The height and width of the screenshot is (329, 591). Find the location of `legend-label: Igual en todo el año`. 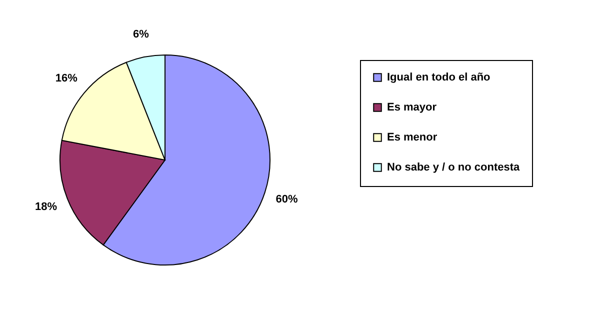

legend-label: Igual en todo el año is located at coordinates (439, 78).